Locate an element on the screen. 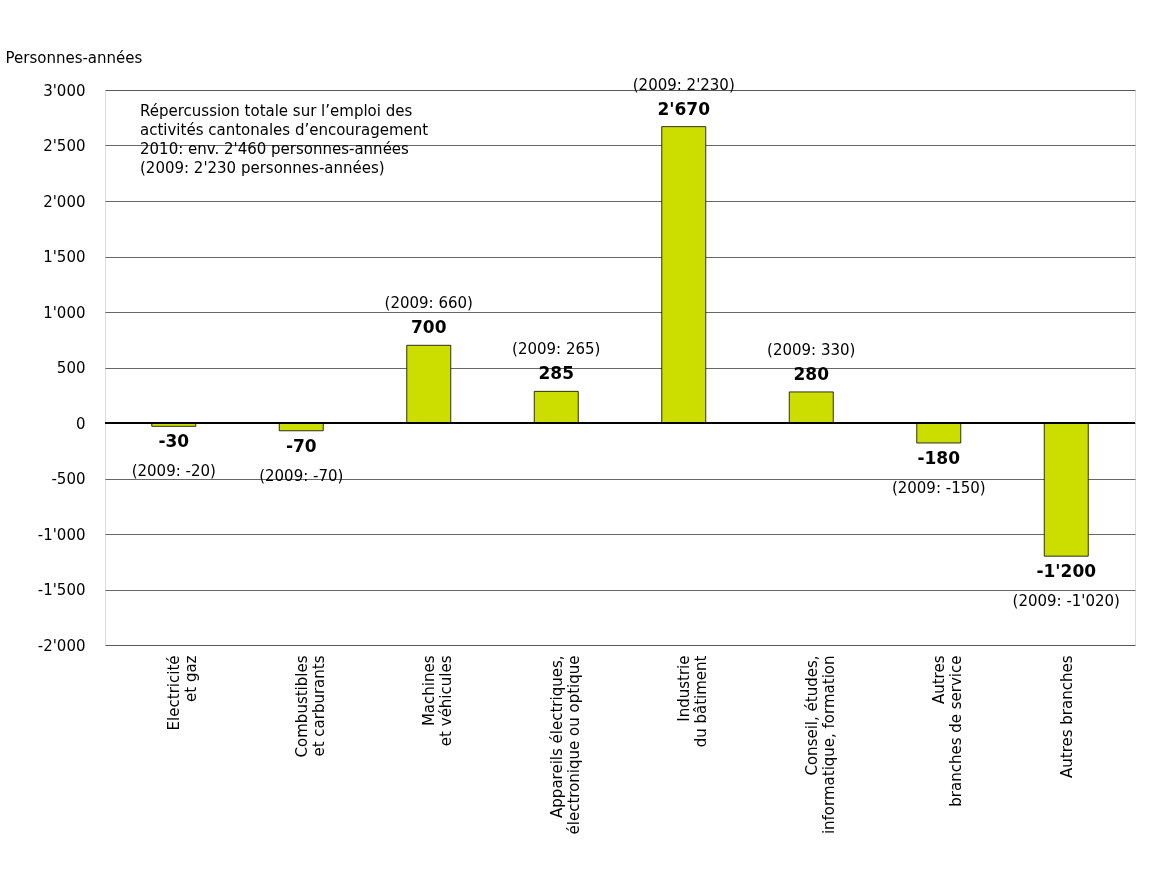 This screenshot has height=872, width=1150. data-label: -30 is located at coordinates (174, 441).